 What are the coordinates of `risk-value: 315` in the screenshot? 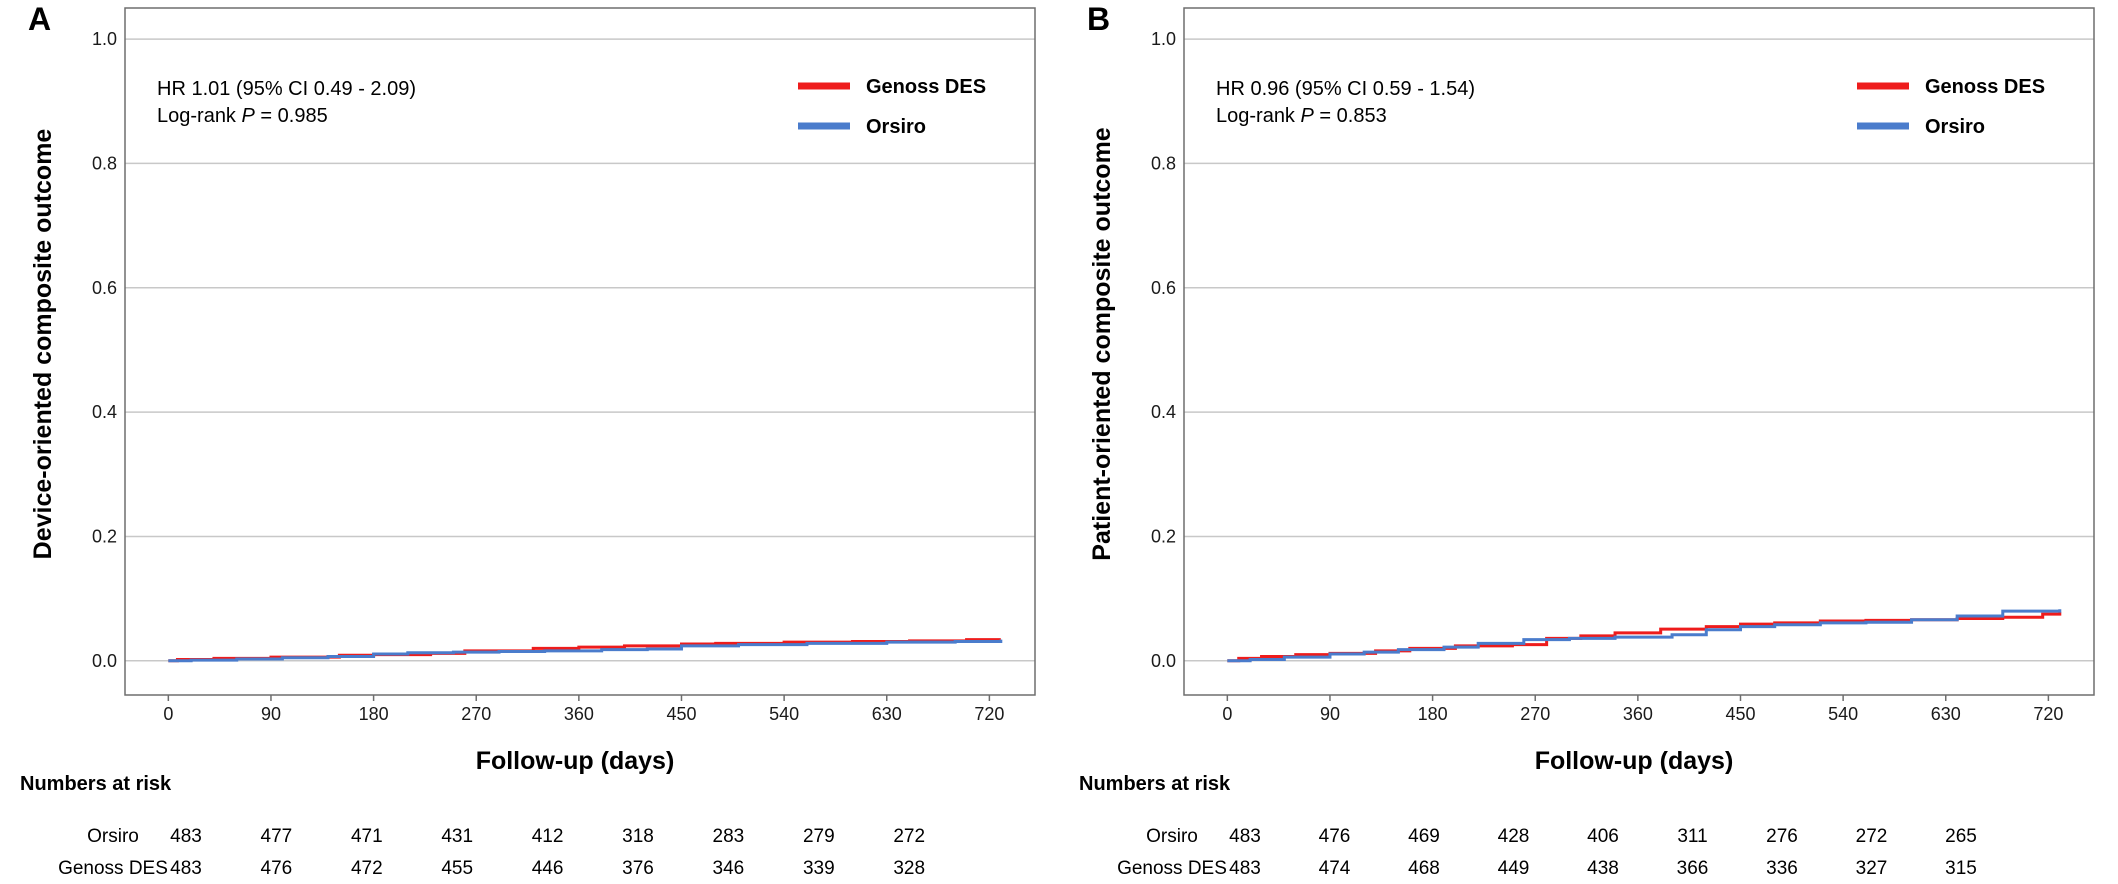 It's located at (1961, 868).